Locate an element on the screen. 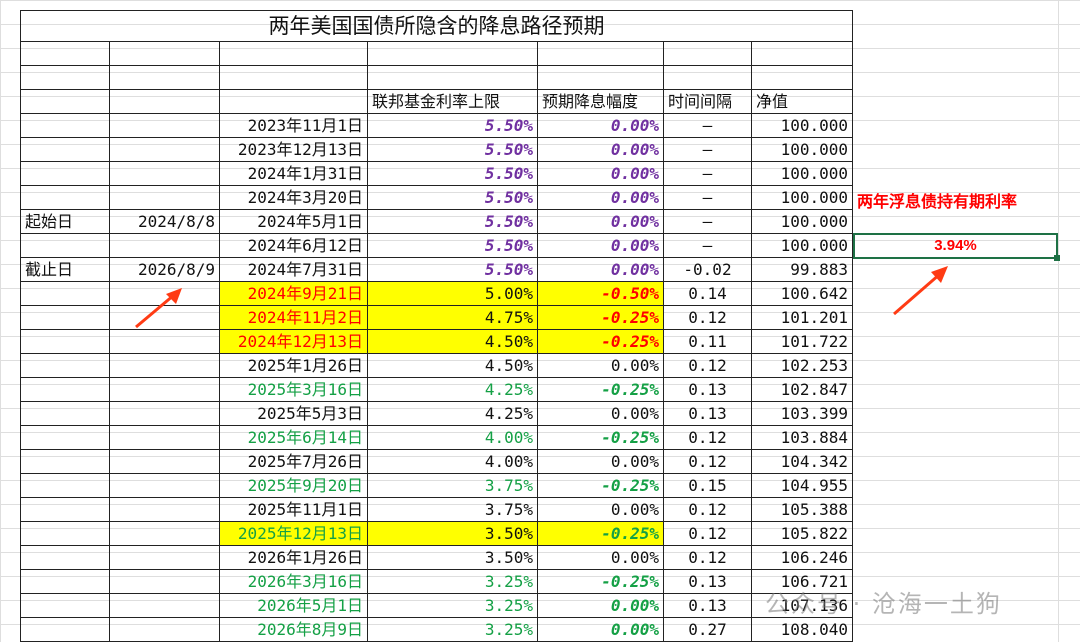 The image size is (1080, 642). date-cell: 2024年7月31日 is located at coordinates (294, 270).